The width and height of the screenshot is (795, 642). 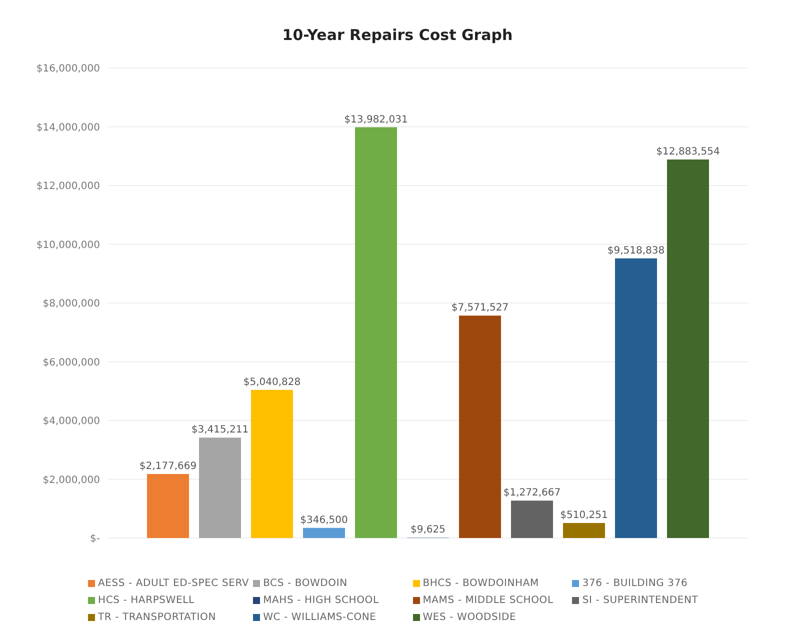 I want to click on legend-label: AESS - ADULT ED-SPEC SERV, so click(x=174, y=583).